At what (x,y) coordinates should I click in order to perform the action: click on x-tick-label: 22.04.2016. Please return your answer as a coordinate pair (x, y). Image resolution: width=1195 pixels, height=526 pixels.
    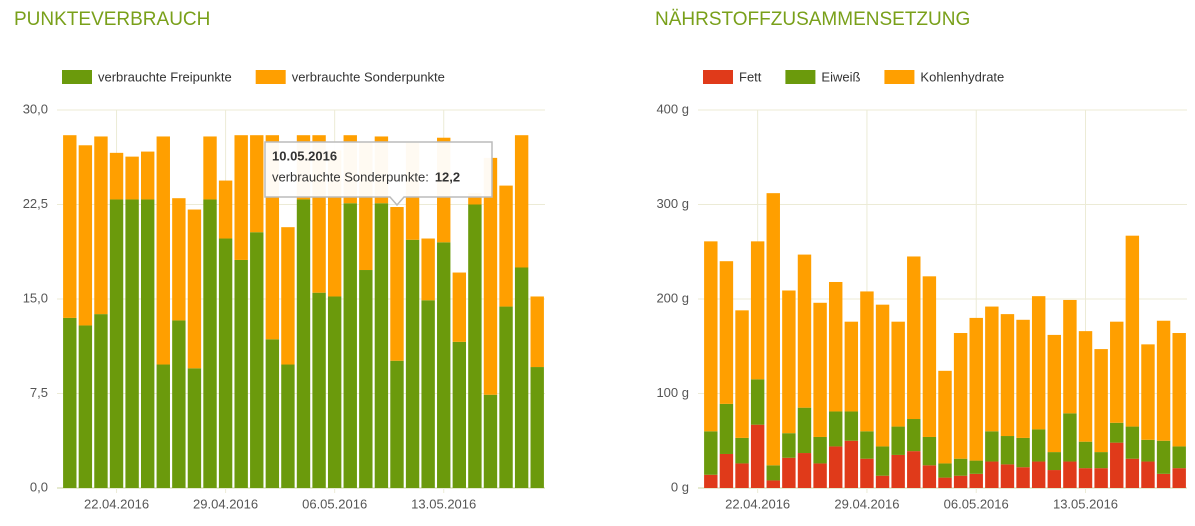
    Looking at the image, I should click on (116, 503).